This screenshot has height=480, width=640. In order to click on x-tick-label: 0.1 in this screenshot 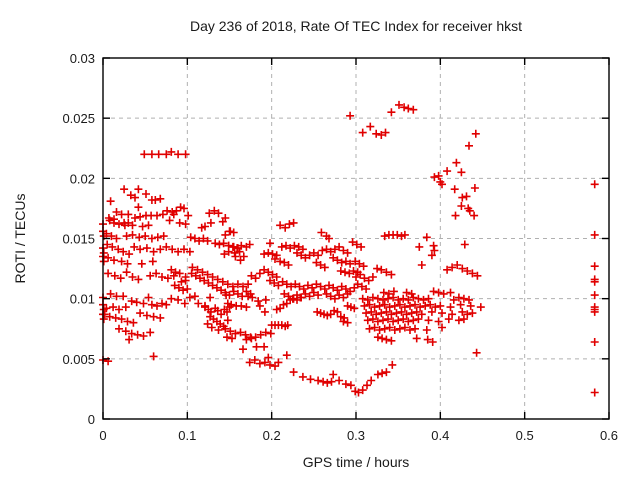, I will do `click(187, 435)`.